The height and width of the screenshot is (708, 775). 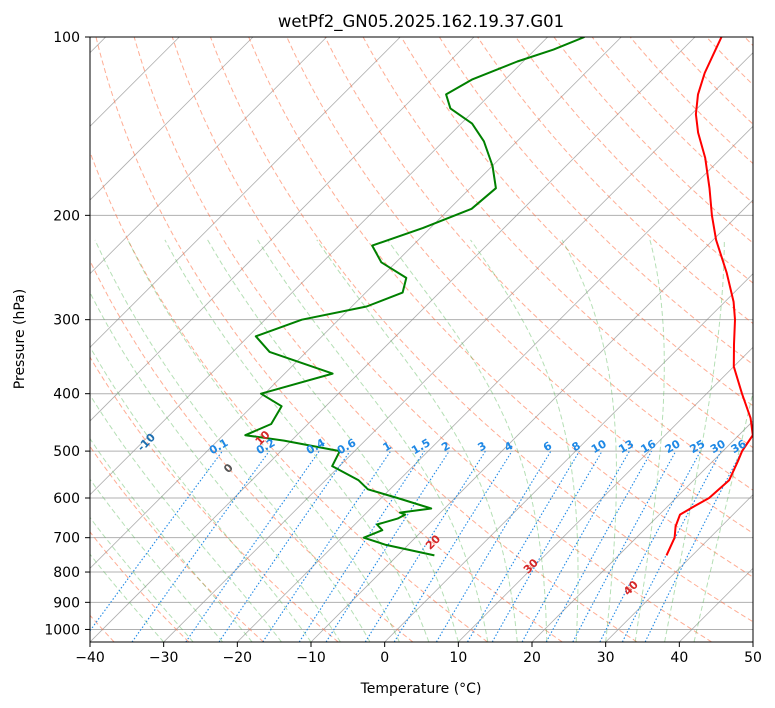 I want to click on mixing-ratio-label: 1, so click(x=387, y=446).